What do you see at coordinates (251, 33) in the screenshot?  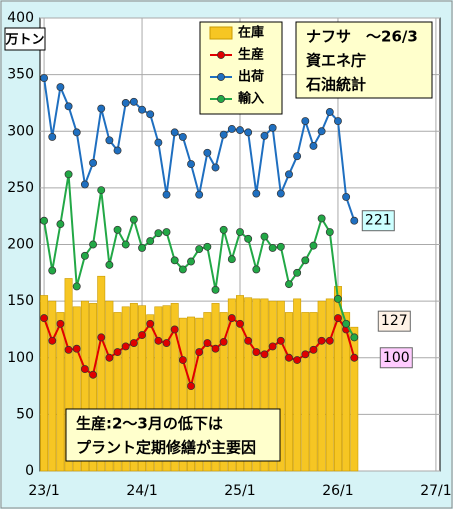 I see `legend-label: 在庫` at bounding box center [251, 33].